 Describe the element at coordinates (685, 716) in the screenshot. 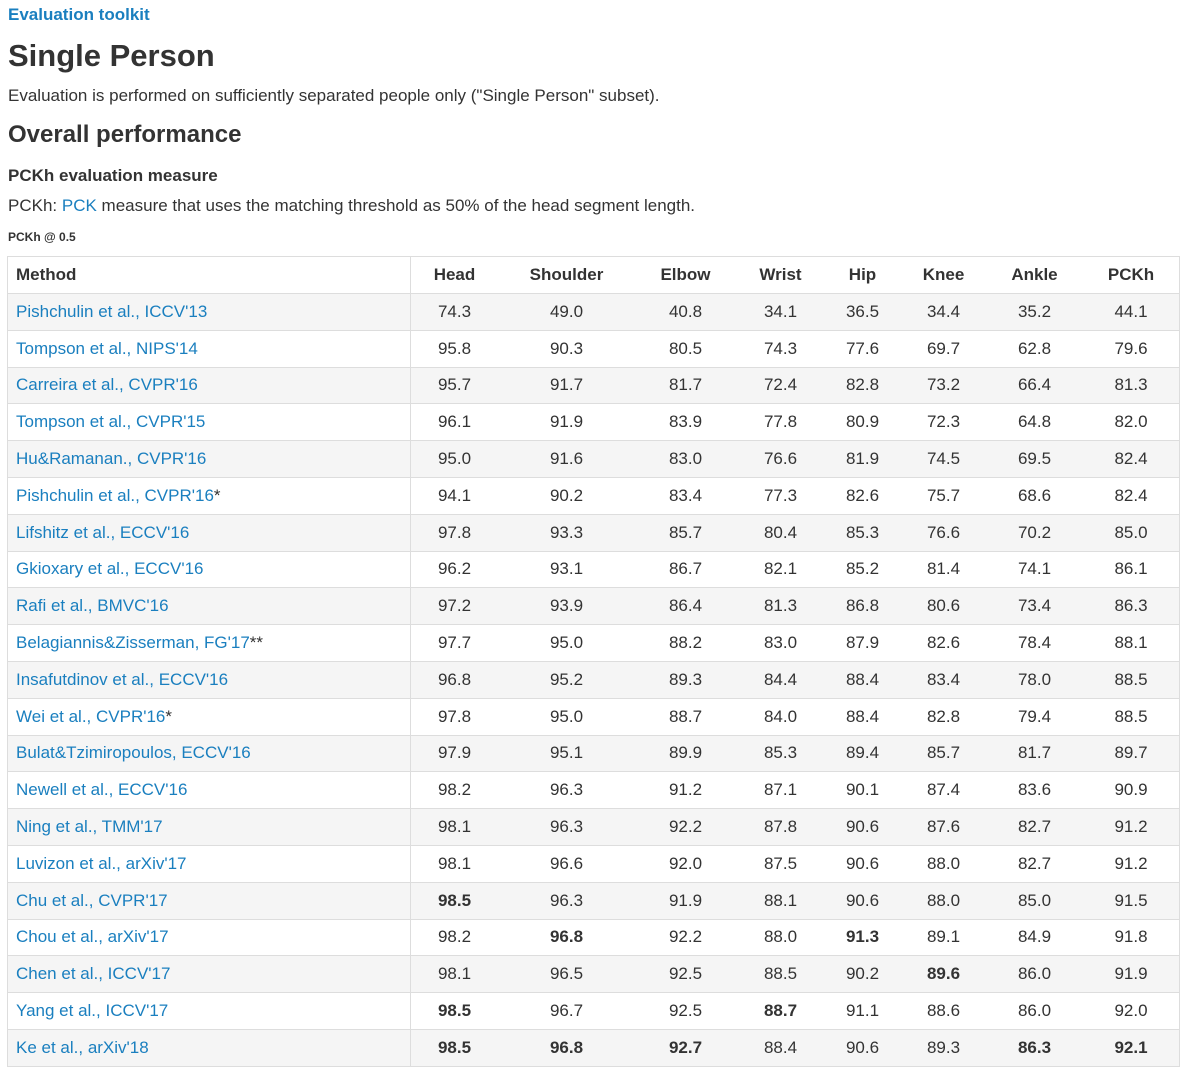

I see `elbow-cell: 88.7` at that location.